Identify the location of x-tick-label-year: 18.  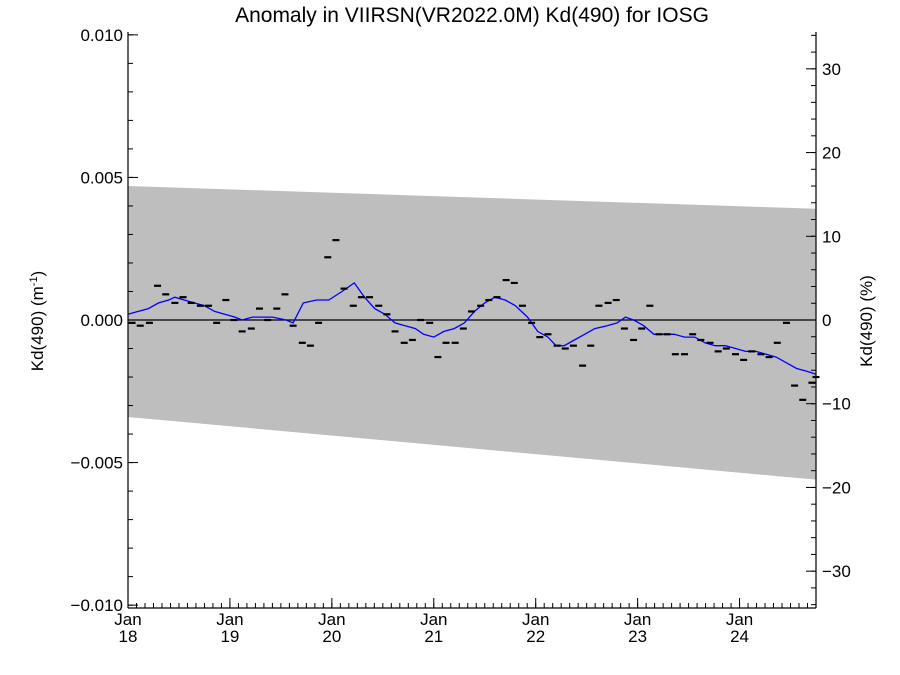
(128, 636).